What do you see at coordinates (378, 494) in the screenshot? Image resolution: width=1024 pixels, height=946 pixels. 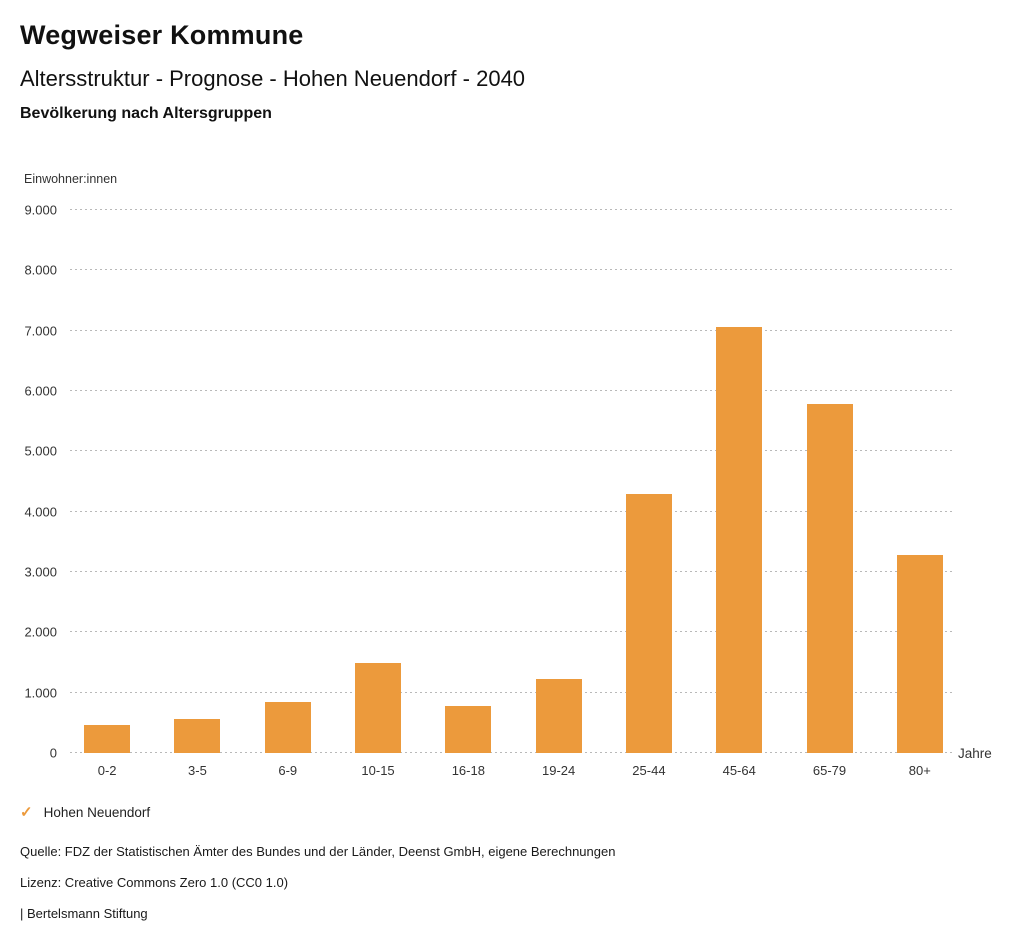 I see `bar-slot: 10-15` at bounding box center [378, 494].